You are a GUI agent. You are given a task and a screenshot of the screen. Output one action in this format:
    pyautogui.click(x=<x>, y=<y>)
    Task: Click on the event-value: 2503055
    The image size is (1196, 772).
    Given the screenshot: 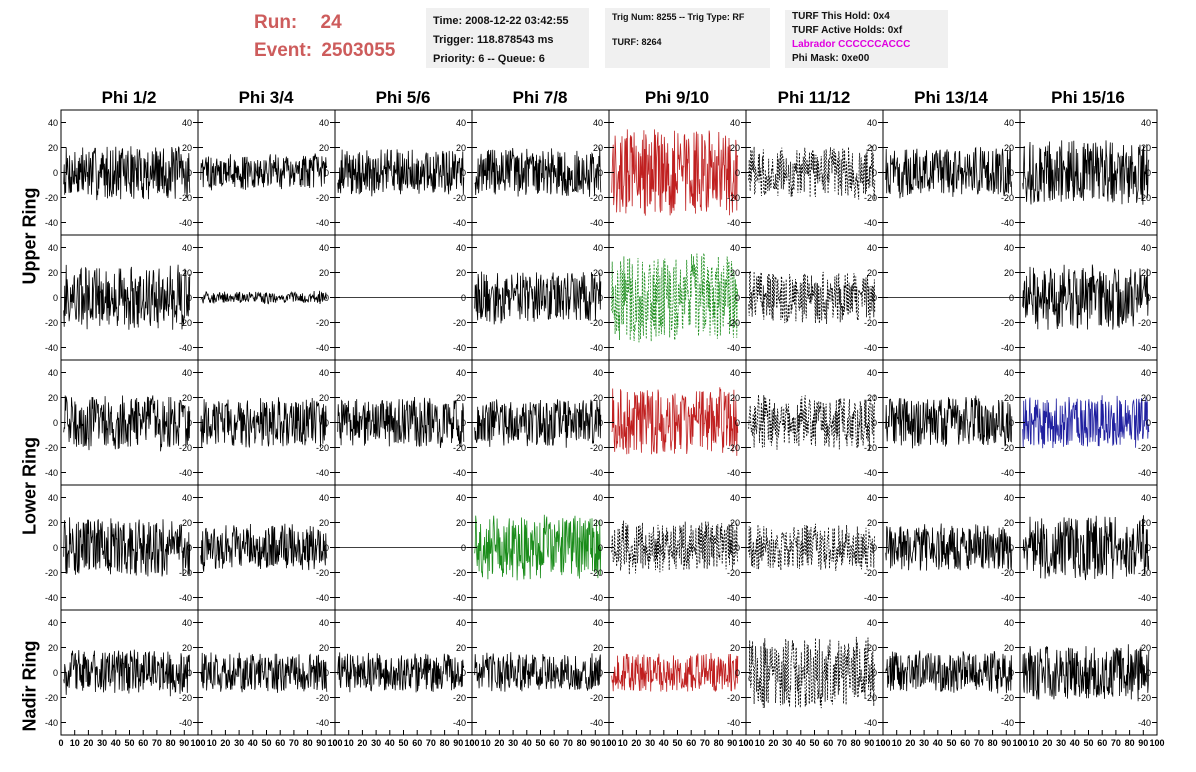 What is the action you would take?
    pyautogui.click(x=358, y=50)
    